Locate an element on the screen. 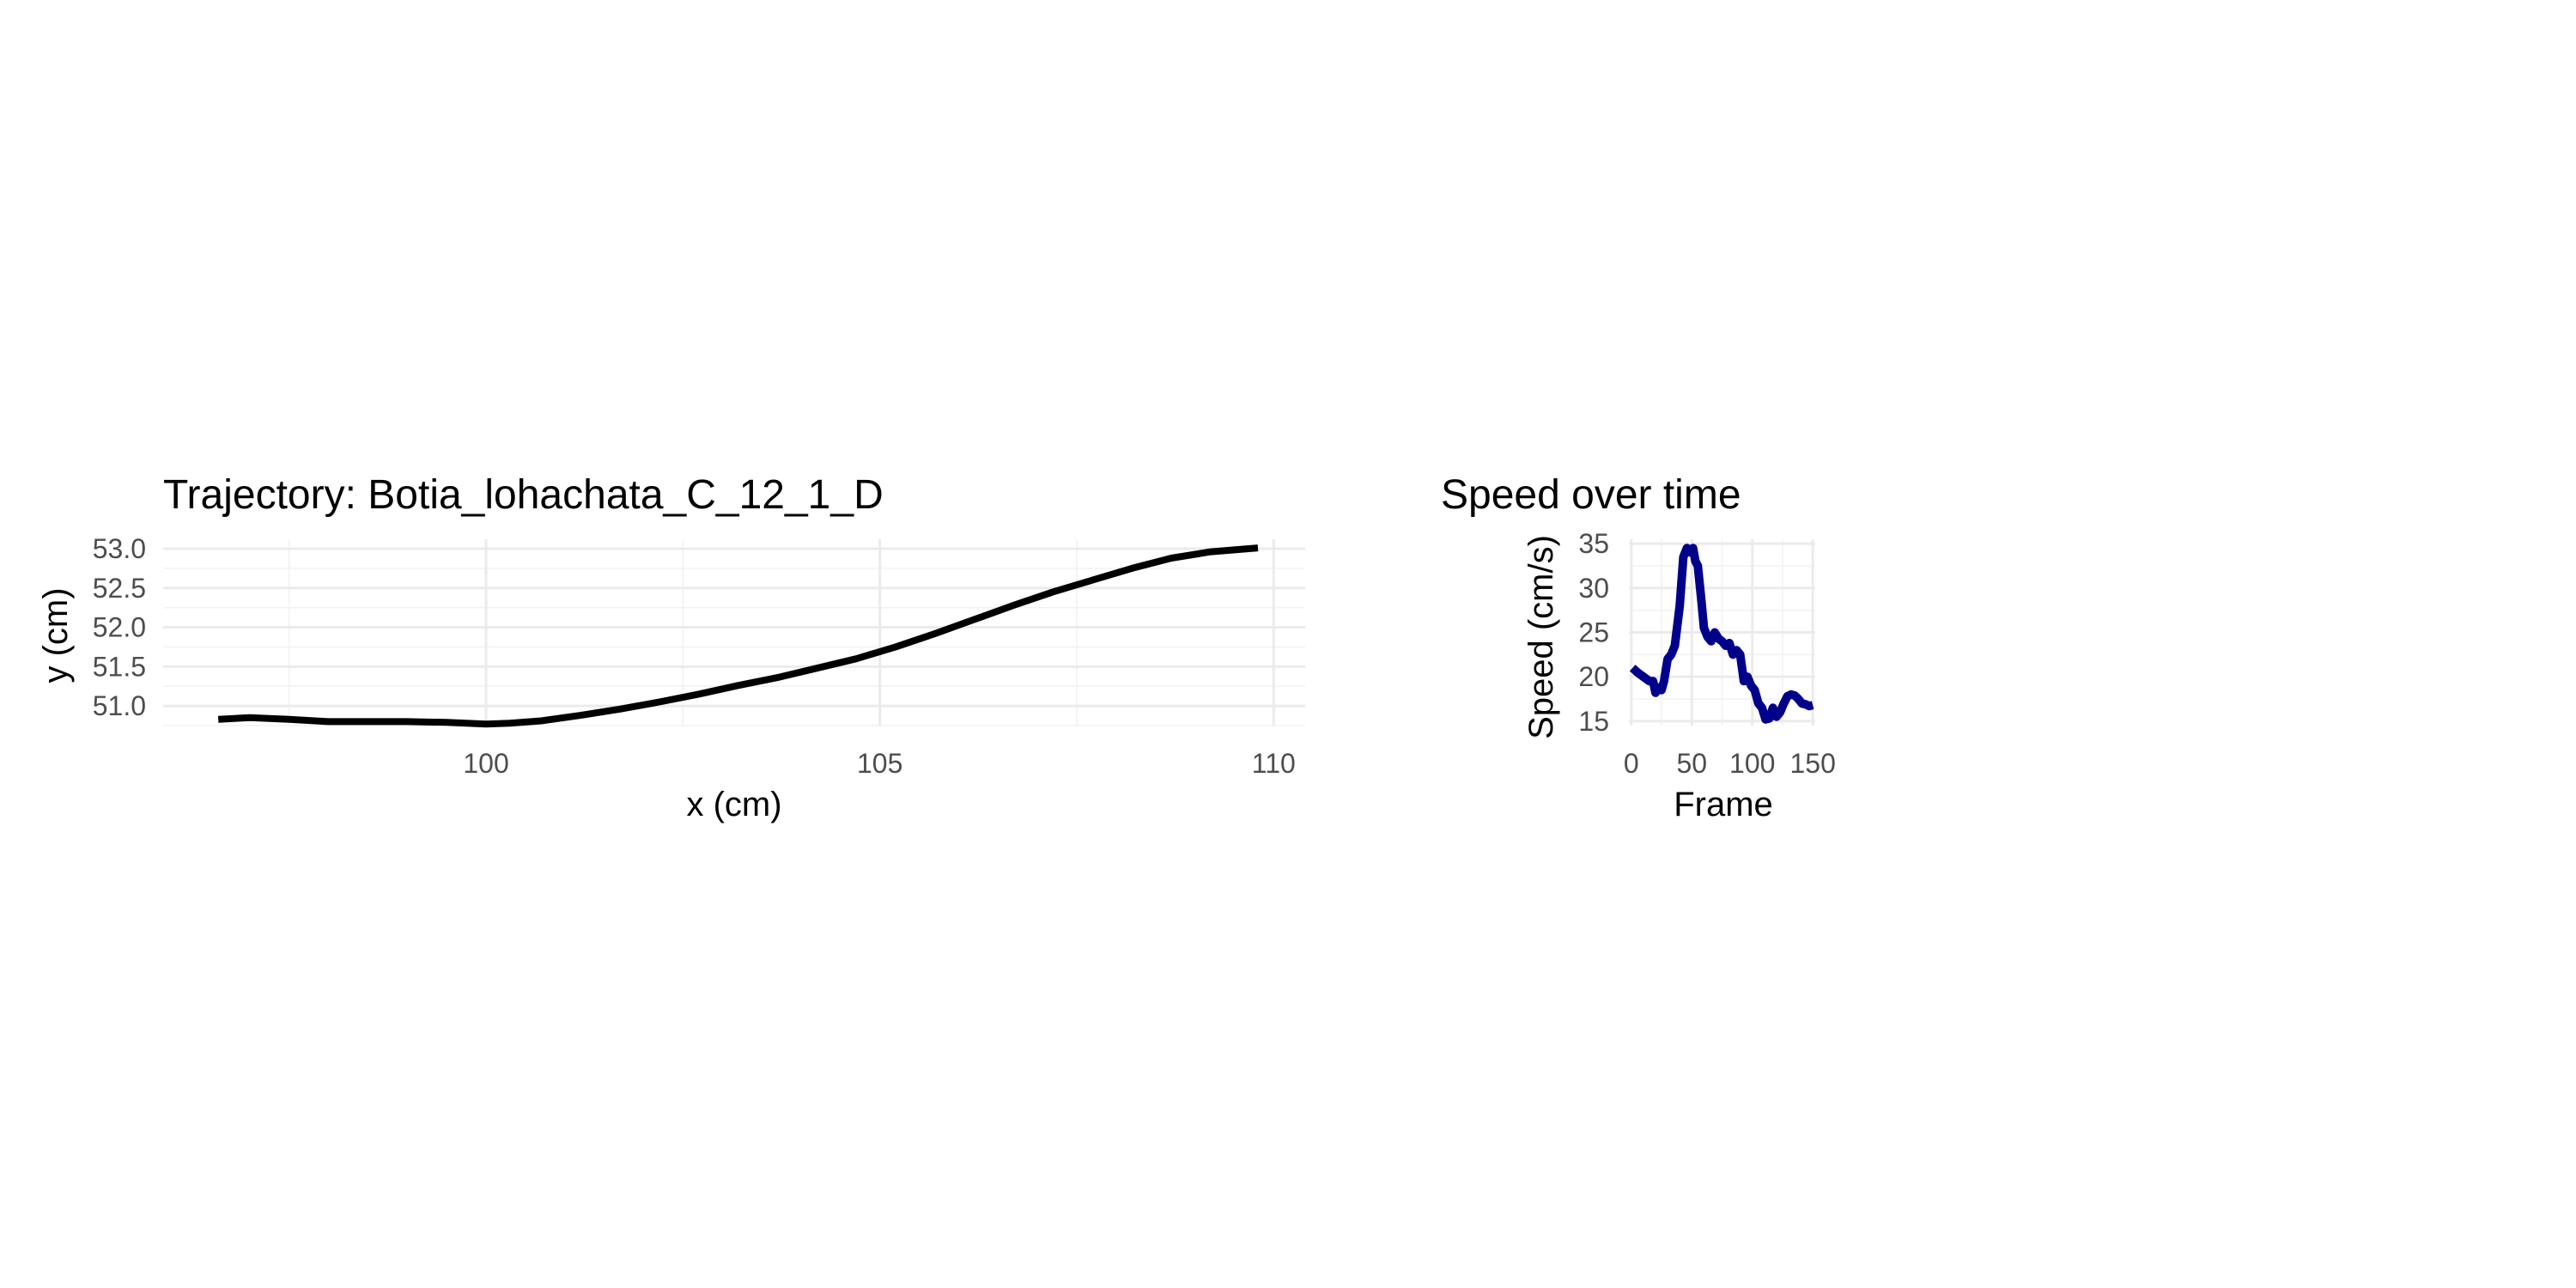 This screenshot has width=2576, height=1288. trajectory-x-tick-label: 105 is located at coordinates (879, 764).